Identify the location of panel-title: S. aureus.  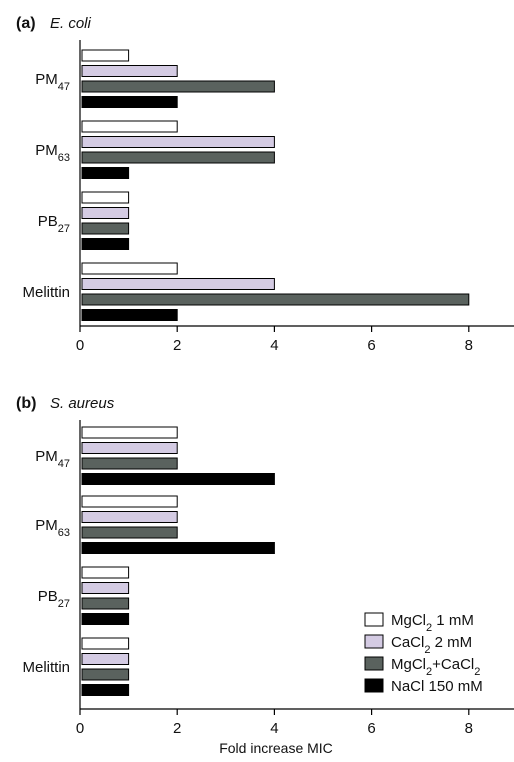
(82, 403).